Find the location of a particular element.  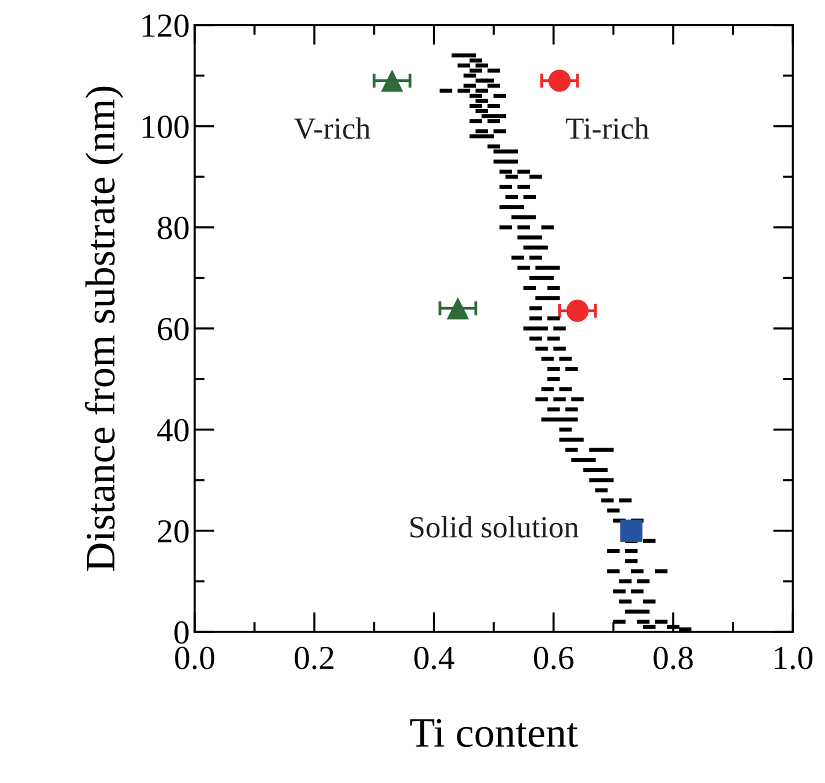

y-tick-label: 80 is located at coordinates (173, 228).